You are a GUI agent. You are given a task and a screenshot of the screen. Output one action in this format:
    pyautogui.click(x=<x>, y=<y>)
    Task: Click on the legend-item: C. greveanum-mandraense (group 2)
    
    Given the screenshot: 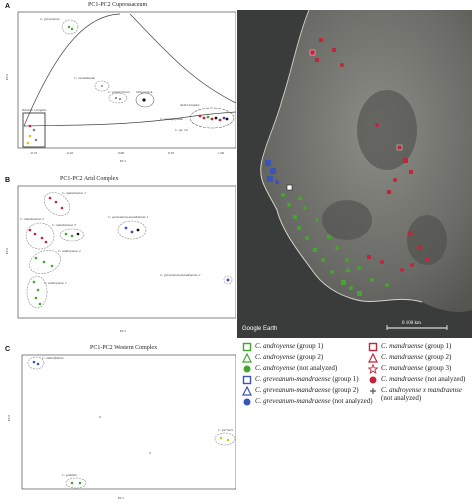 What is the action you would take?
    pyautogui.click(x=300, y=391)
    